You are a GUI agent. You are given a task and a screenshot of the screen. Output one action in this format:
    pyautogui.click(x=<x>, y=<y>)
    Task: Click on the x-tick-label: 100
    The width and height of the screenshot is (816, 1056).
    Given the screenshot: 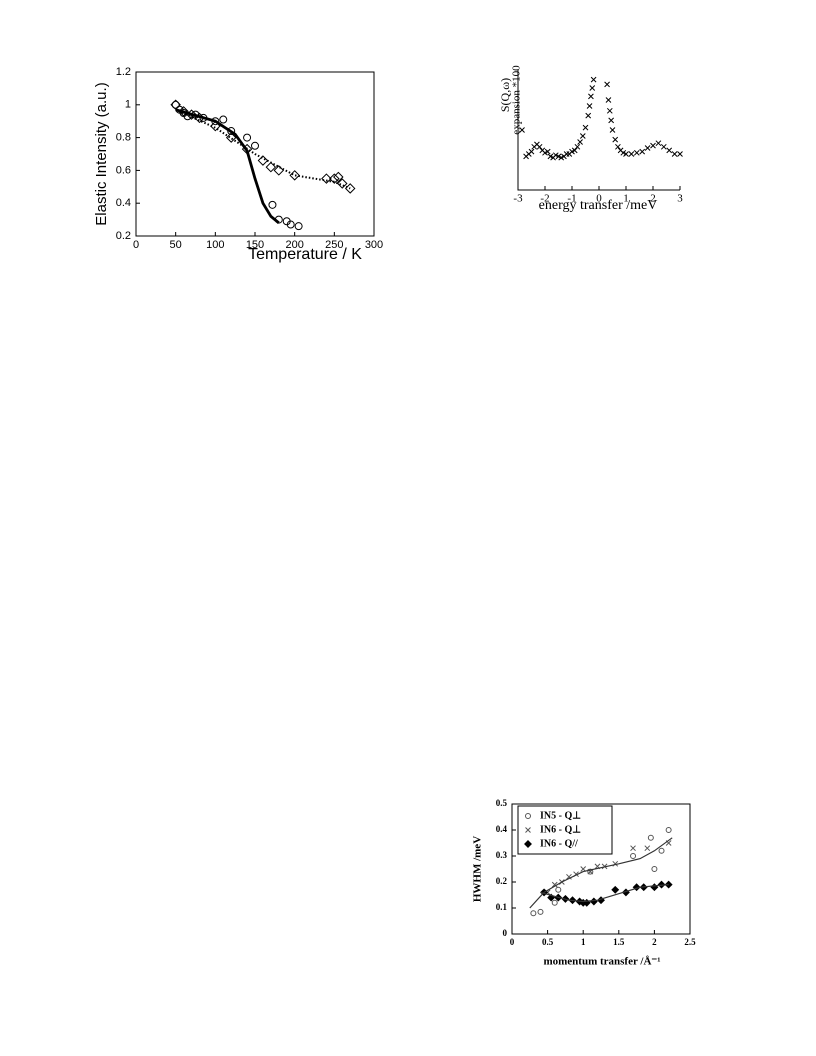 What is the action you would take?
    pyautogui.click(x=215, y=245)
    